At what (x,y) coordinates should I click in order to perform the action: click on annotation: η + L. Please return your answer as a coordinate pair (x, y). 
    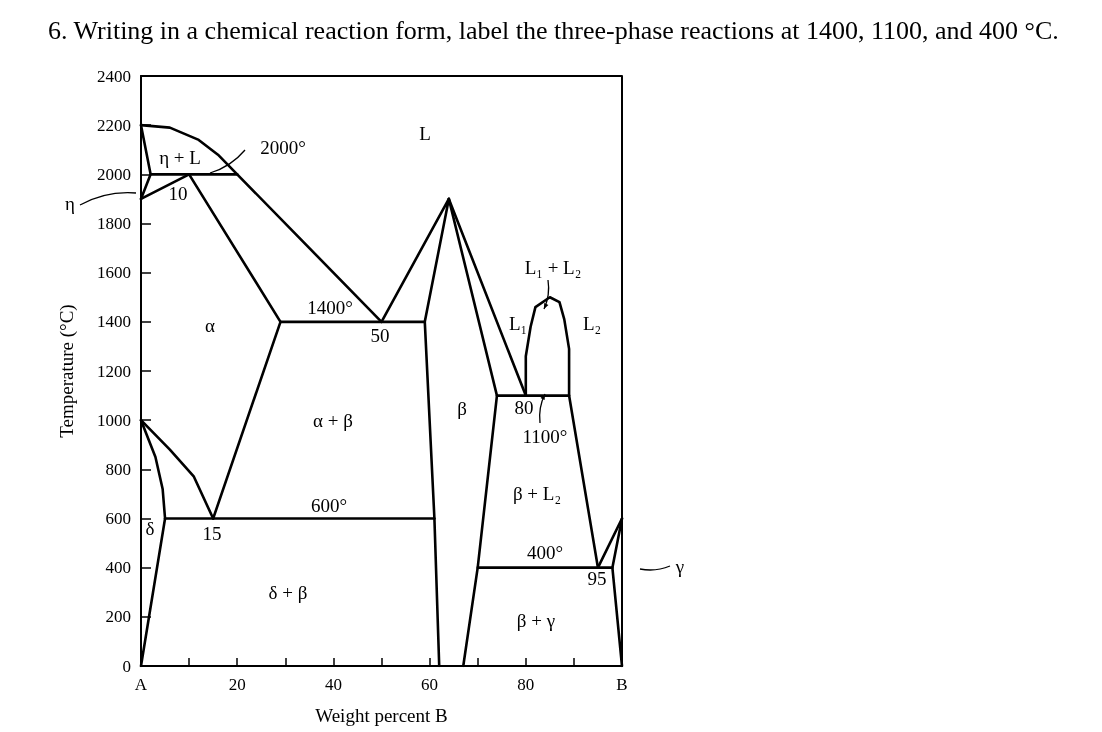
    Looking at the image, I should click on (180, 157).